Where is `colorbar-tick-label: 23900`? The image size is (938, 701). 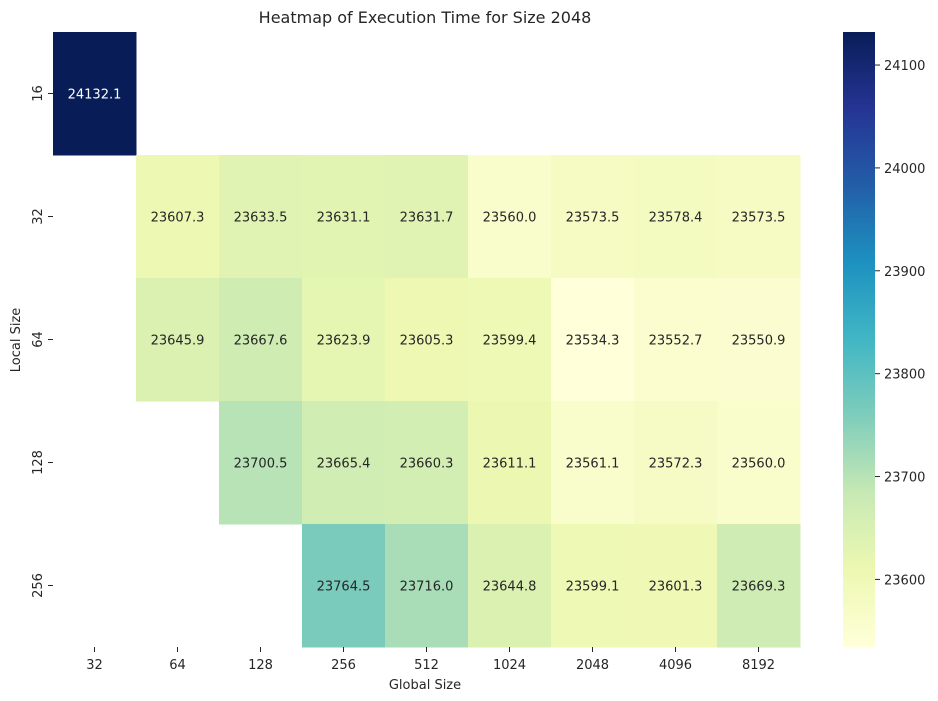
colorbar-tick-label: 23900 is located at coordinates (904, 272).